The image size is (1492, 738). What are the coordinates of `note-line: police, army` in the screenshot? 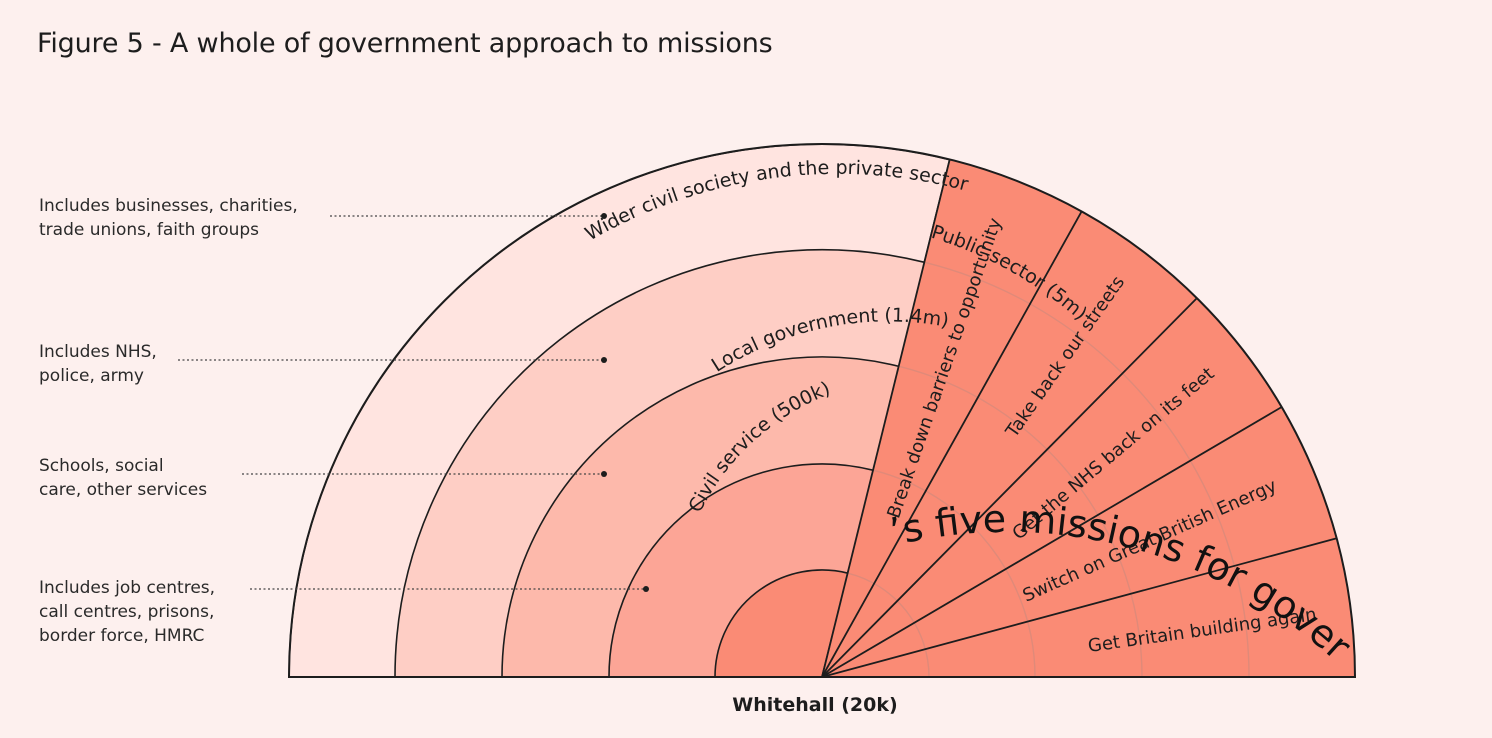 It's located at (91, 376).